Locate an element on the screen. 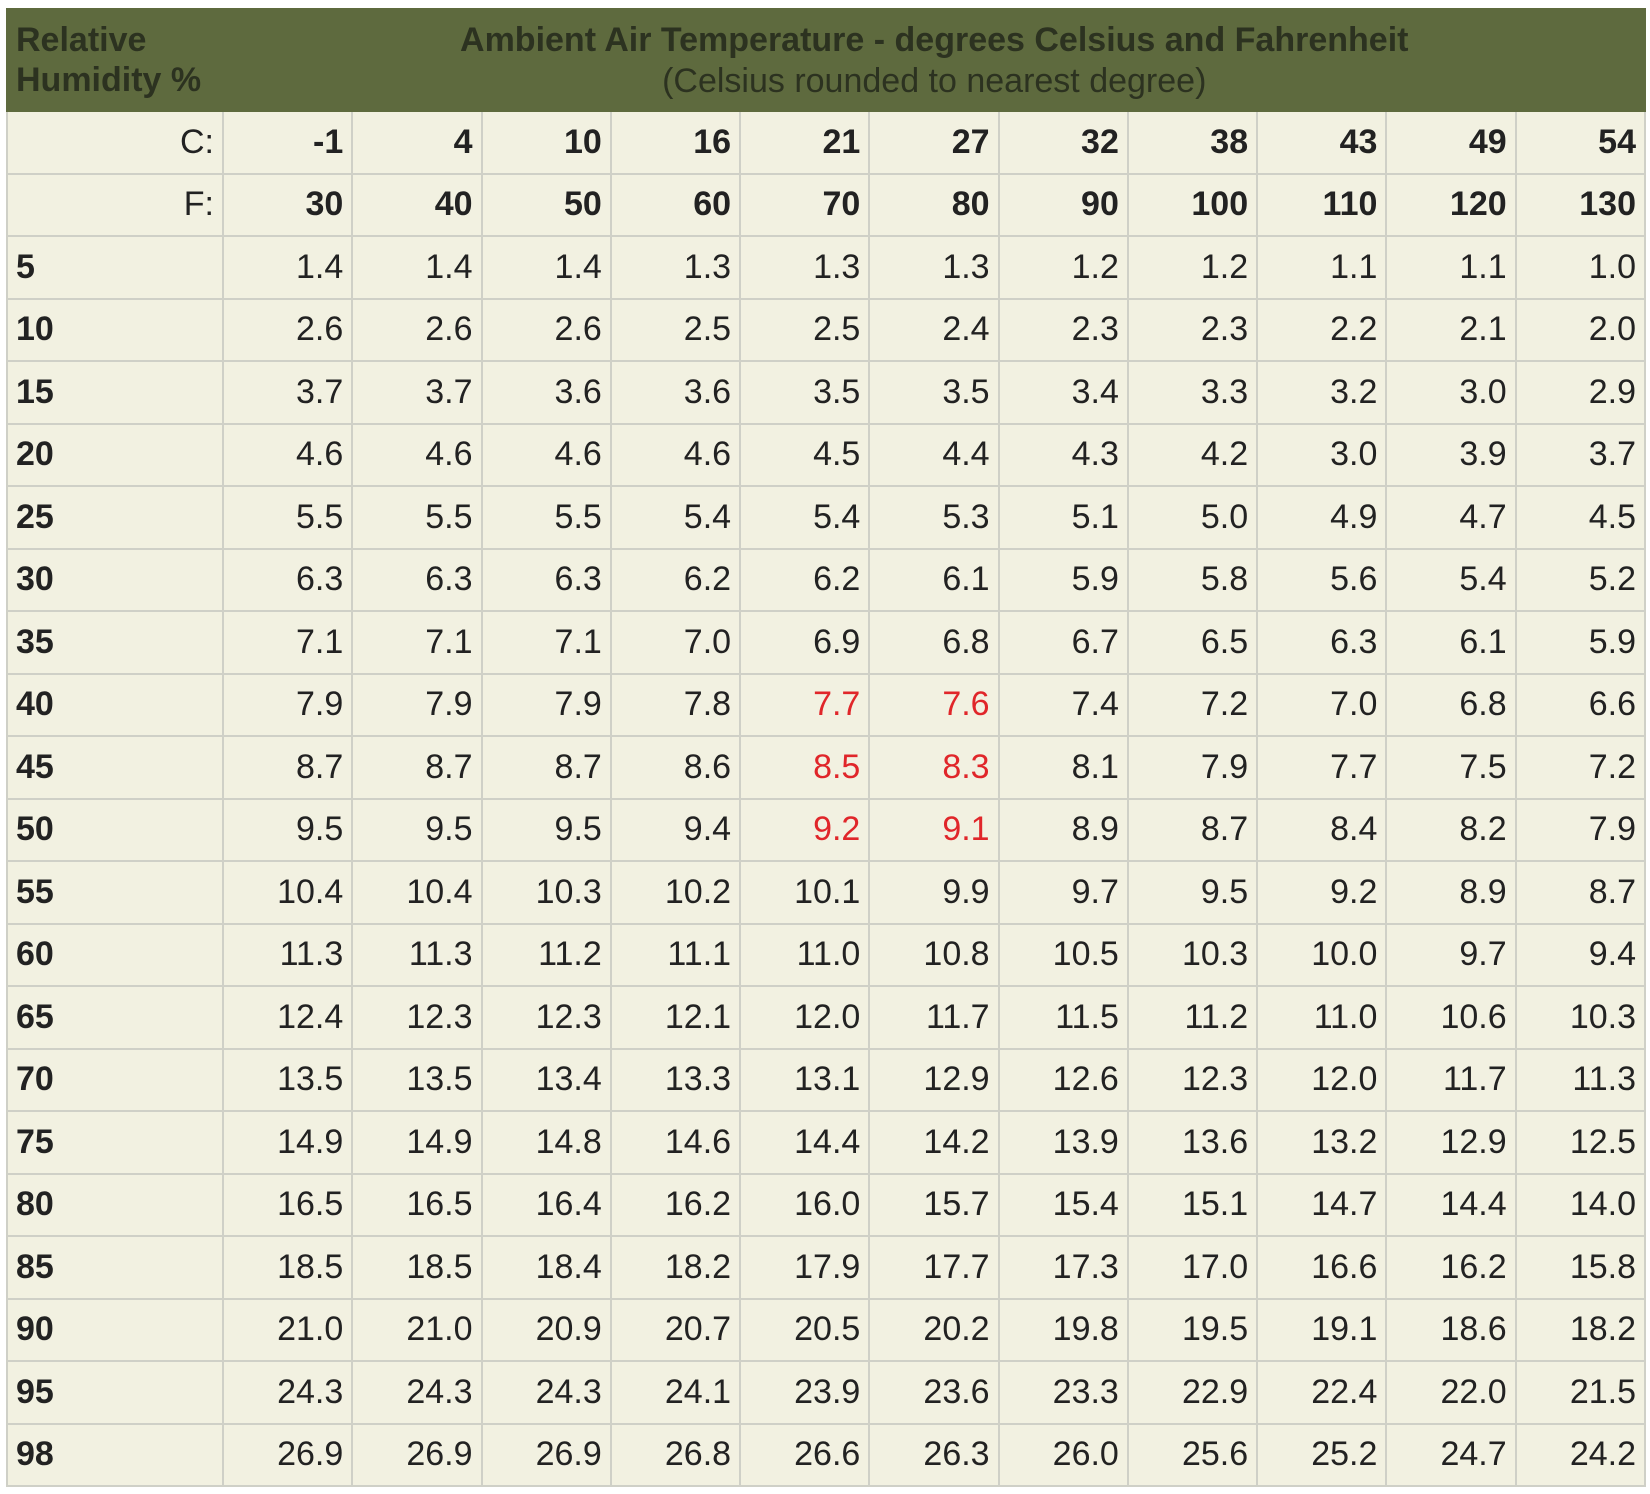 The height and width of the screenshot is (1494, 1650). table-row: 20 4.6 4.6 4.6 4.6 4.5 4.4 4.3 4.2 3.0 3.9 3.7 is located at coordinates (826, 454).